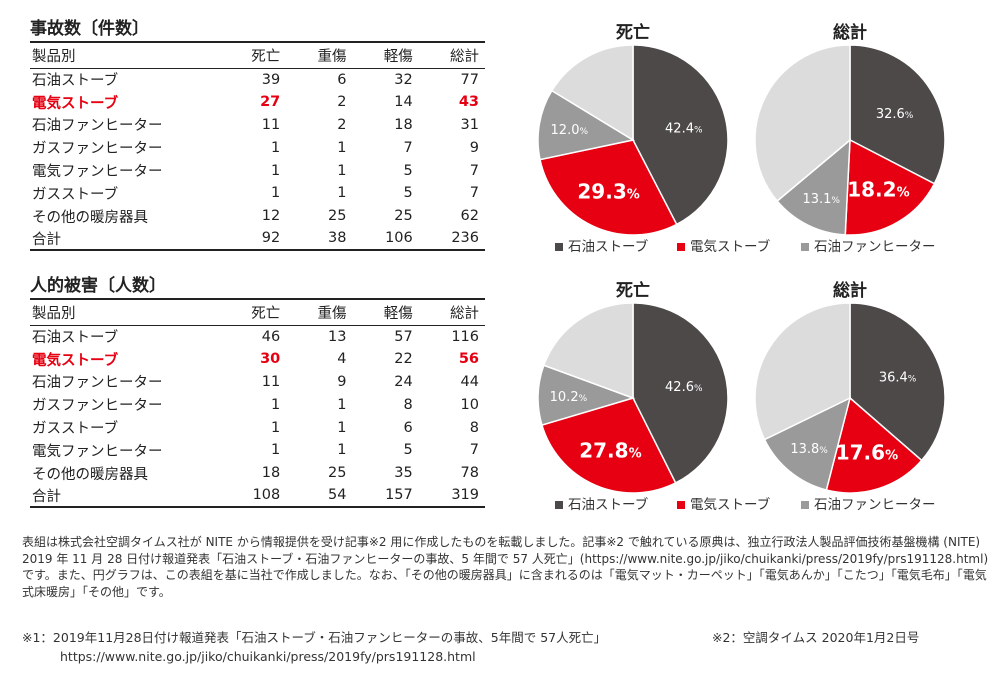 This screenshot has width=1000, height=685. What do you see at coordinates (469, 124) in the screenshot?
I see `value-cell: 31` at bounding box center [469, 124].